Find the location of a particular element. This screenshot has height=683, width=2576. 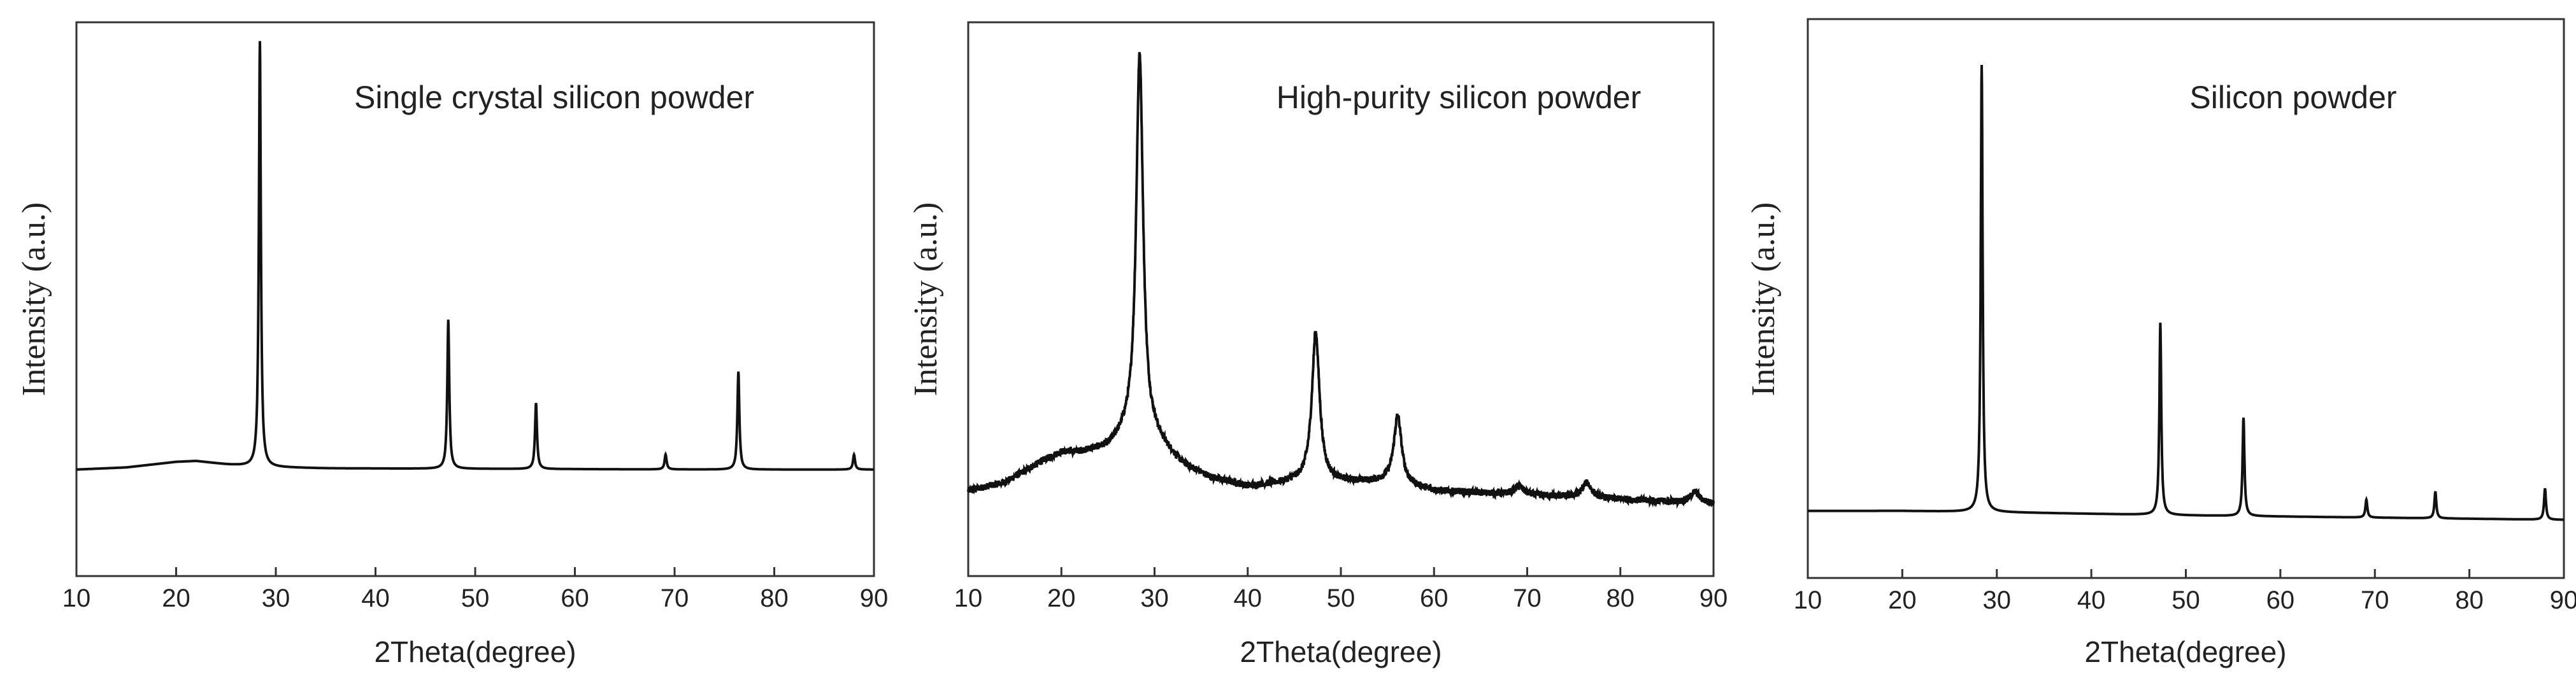

panel-title: High-purity silicon powder is located at coordinates (1459, 97).